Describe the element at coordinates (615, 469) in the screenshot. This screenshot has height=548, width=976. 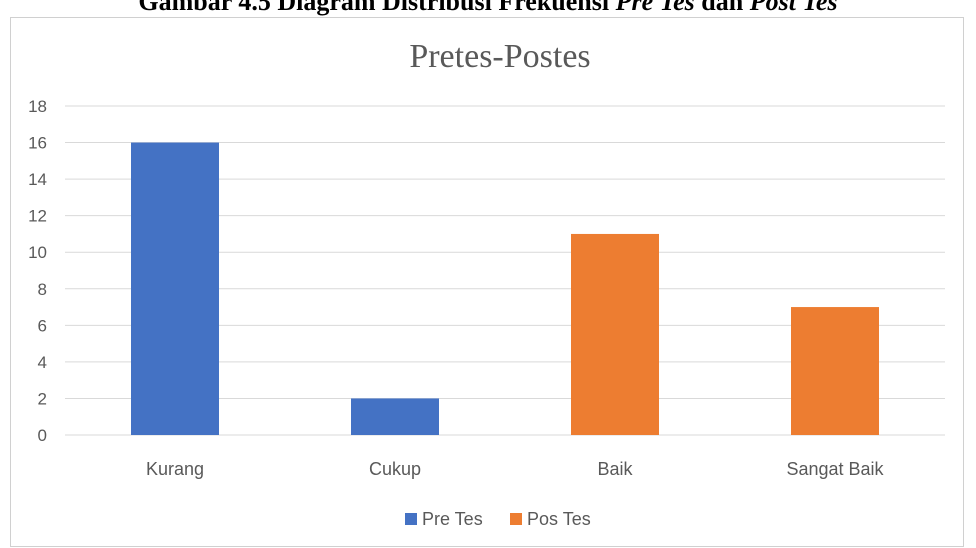
I see `x-tick-label: Baik` at that location.